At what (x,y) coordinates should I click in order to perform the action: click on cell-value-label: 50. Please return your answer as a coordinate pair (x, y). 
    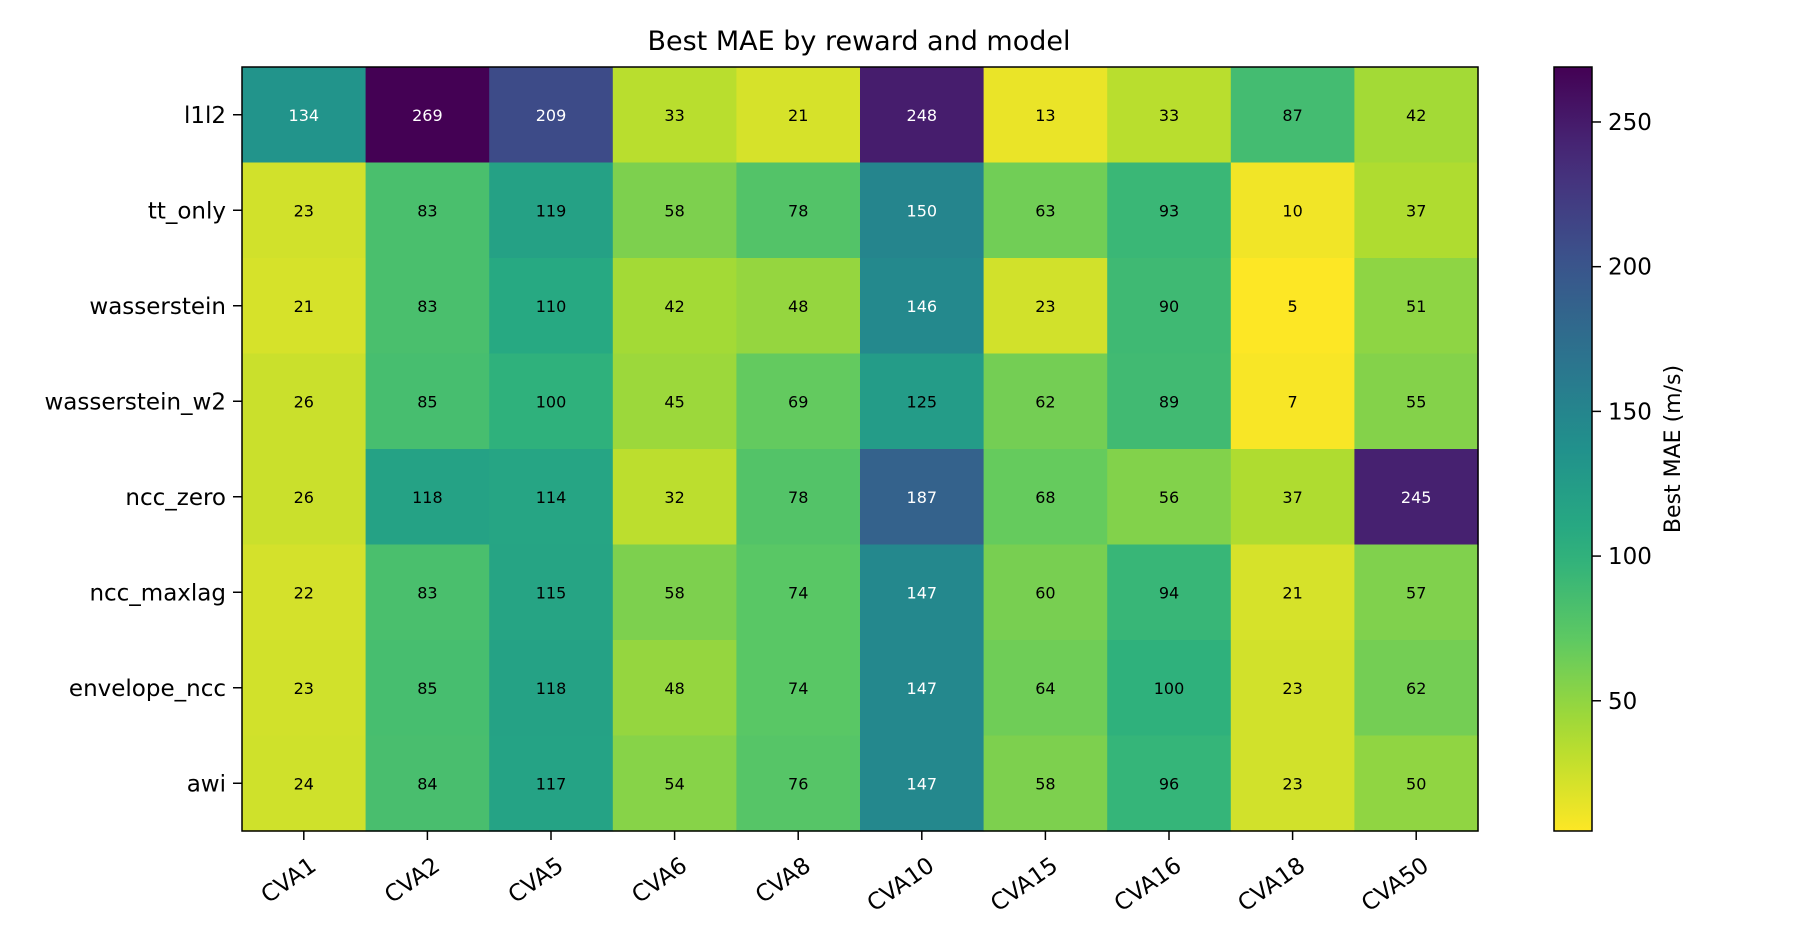
    Looking at the image, I should click on (1416, 783).